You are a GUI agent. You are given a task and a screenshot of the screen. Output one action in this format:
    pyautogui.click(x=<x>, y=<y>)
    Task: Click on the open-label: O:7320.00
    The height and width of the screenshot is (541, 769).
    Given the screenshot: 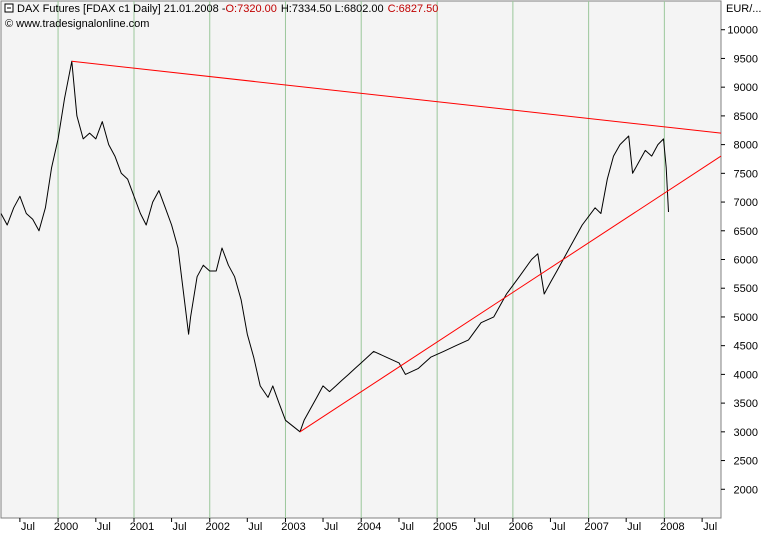 What is the action you would take?
    pyautogui.click(x=250, y=9)
    